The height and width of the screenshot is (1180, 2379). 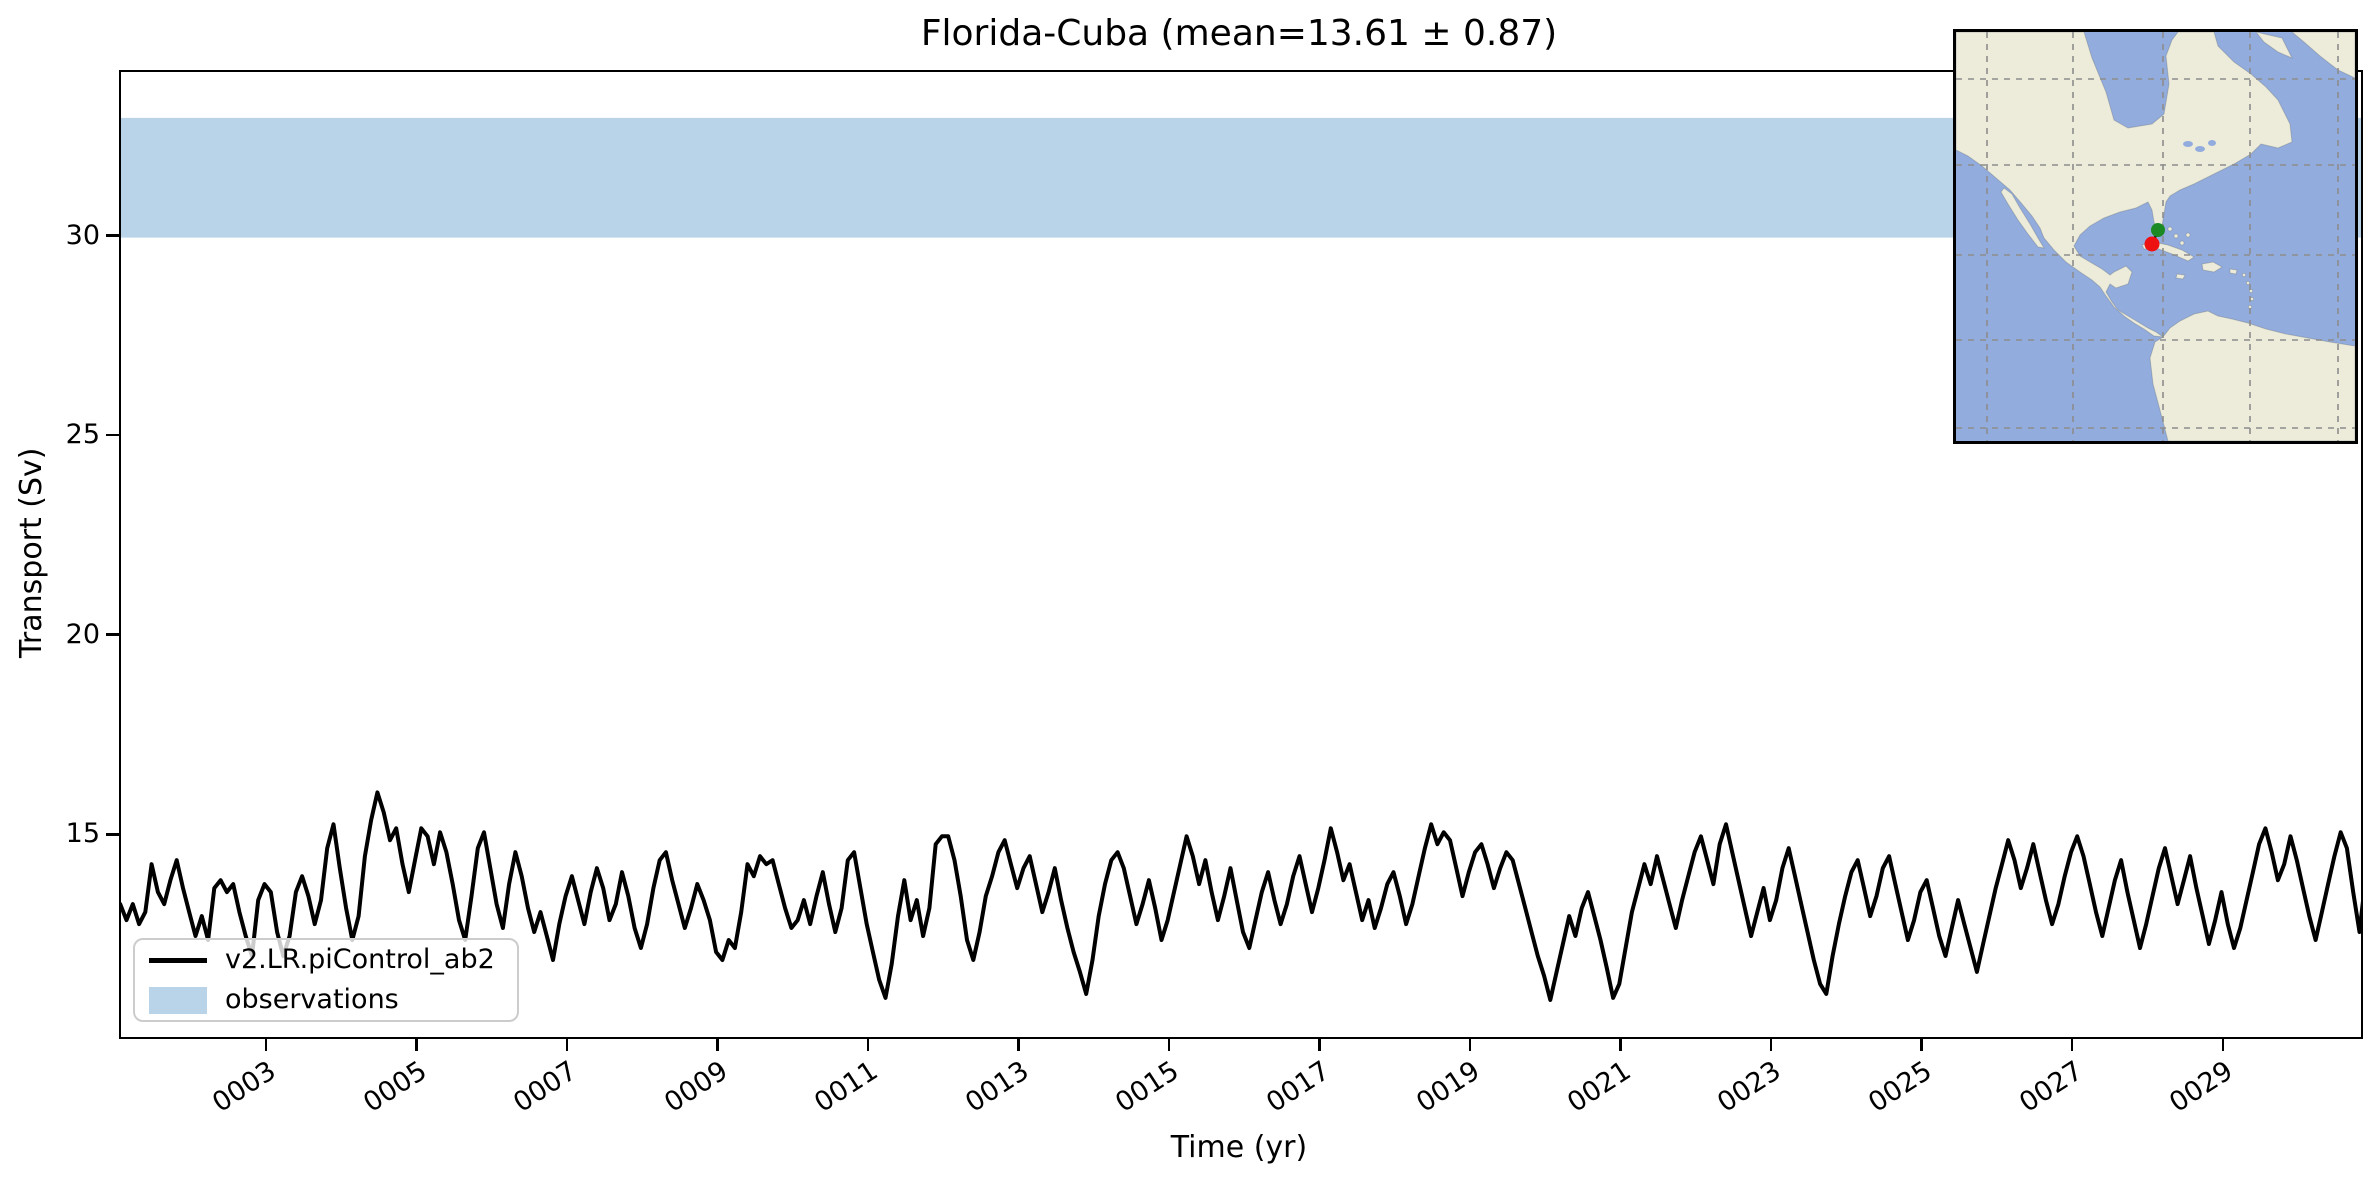 What do you see at coordinates (1239, 1147) in the screenshot?
I see `x-axis-label: Time (yr)` at bounding box center [1239, 1147].